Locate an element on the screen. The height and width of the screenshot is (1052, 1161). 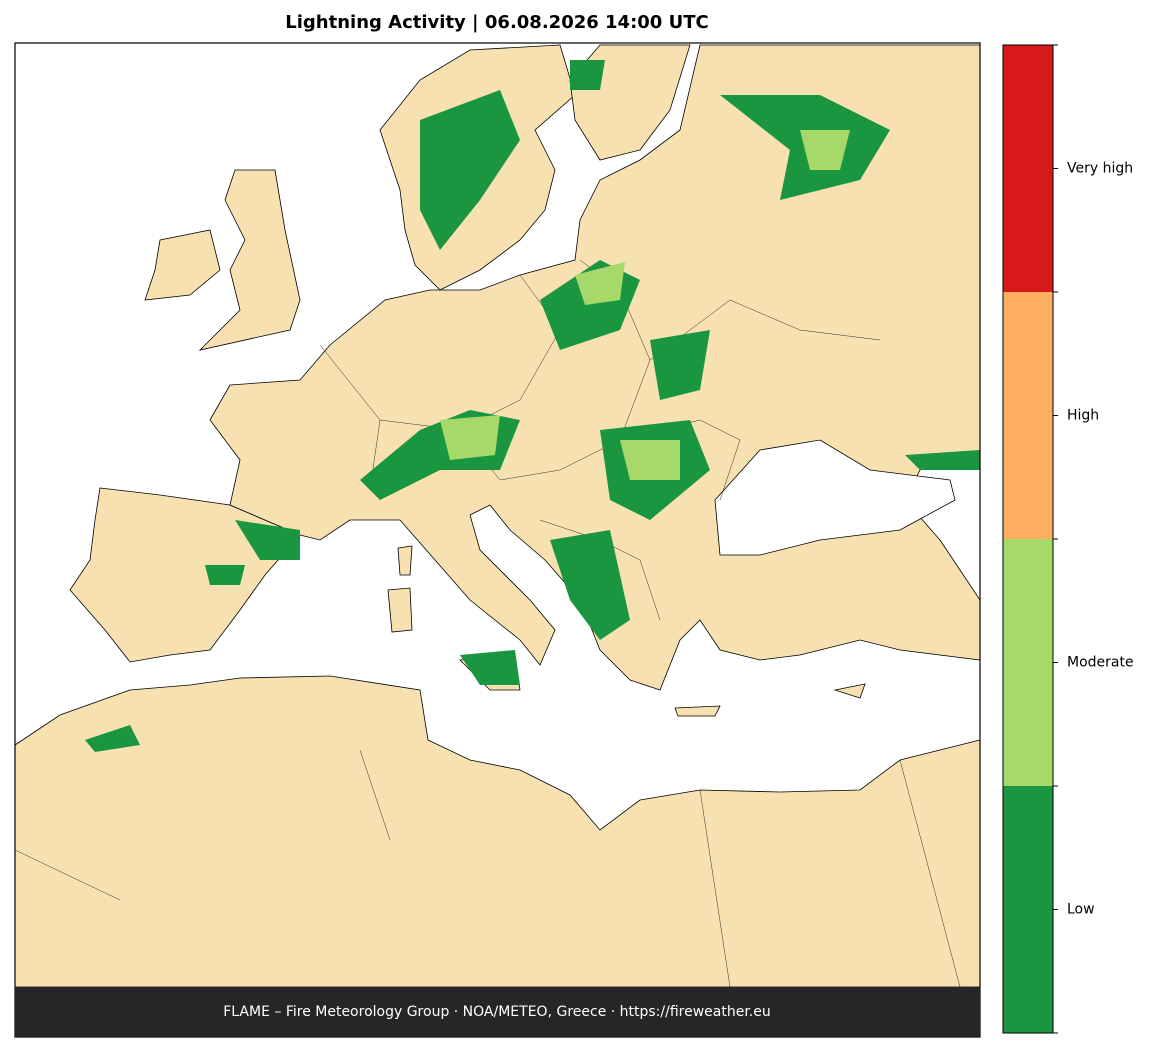
great-britain is located at coordinates (249, 260).